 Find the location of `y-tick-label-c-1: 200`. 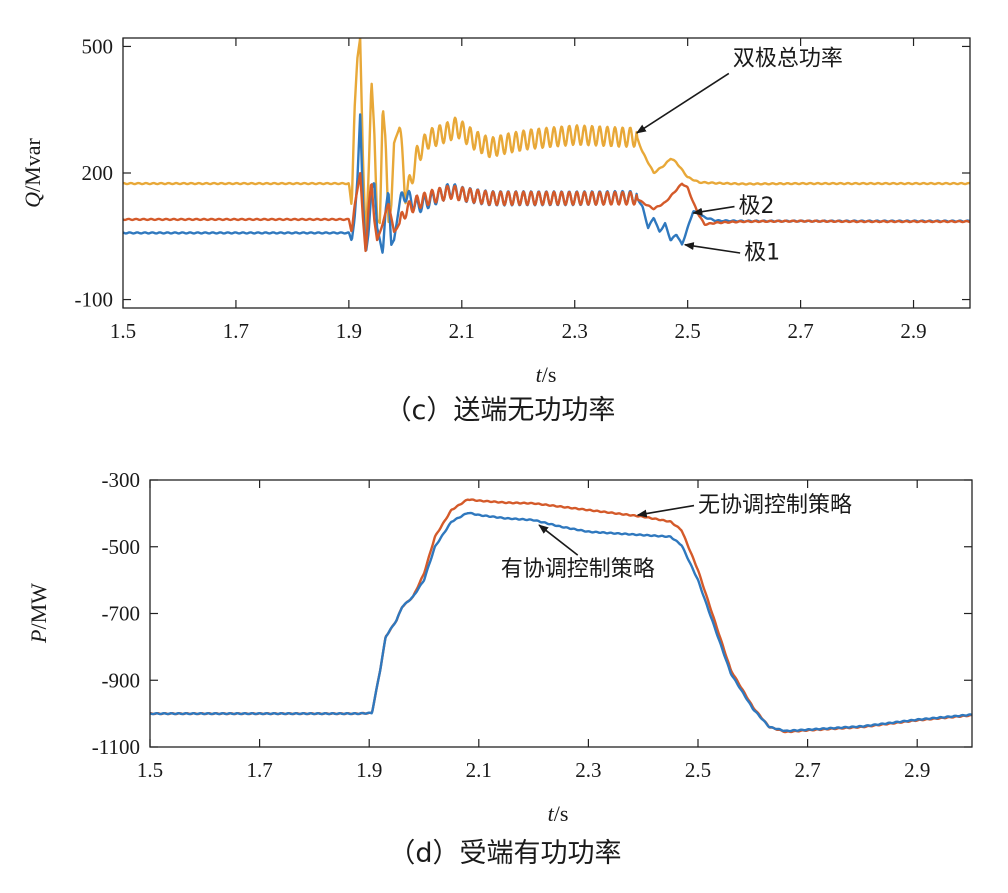

y-tick-label-c-1: 200 is located at coordinates (98, 173).